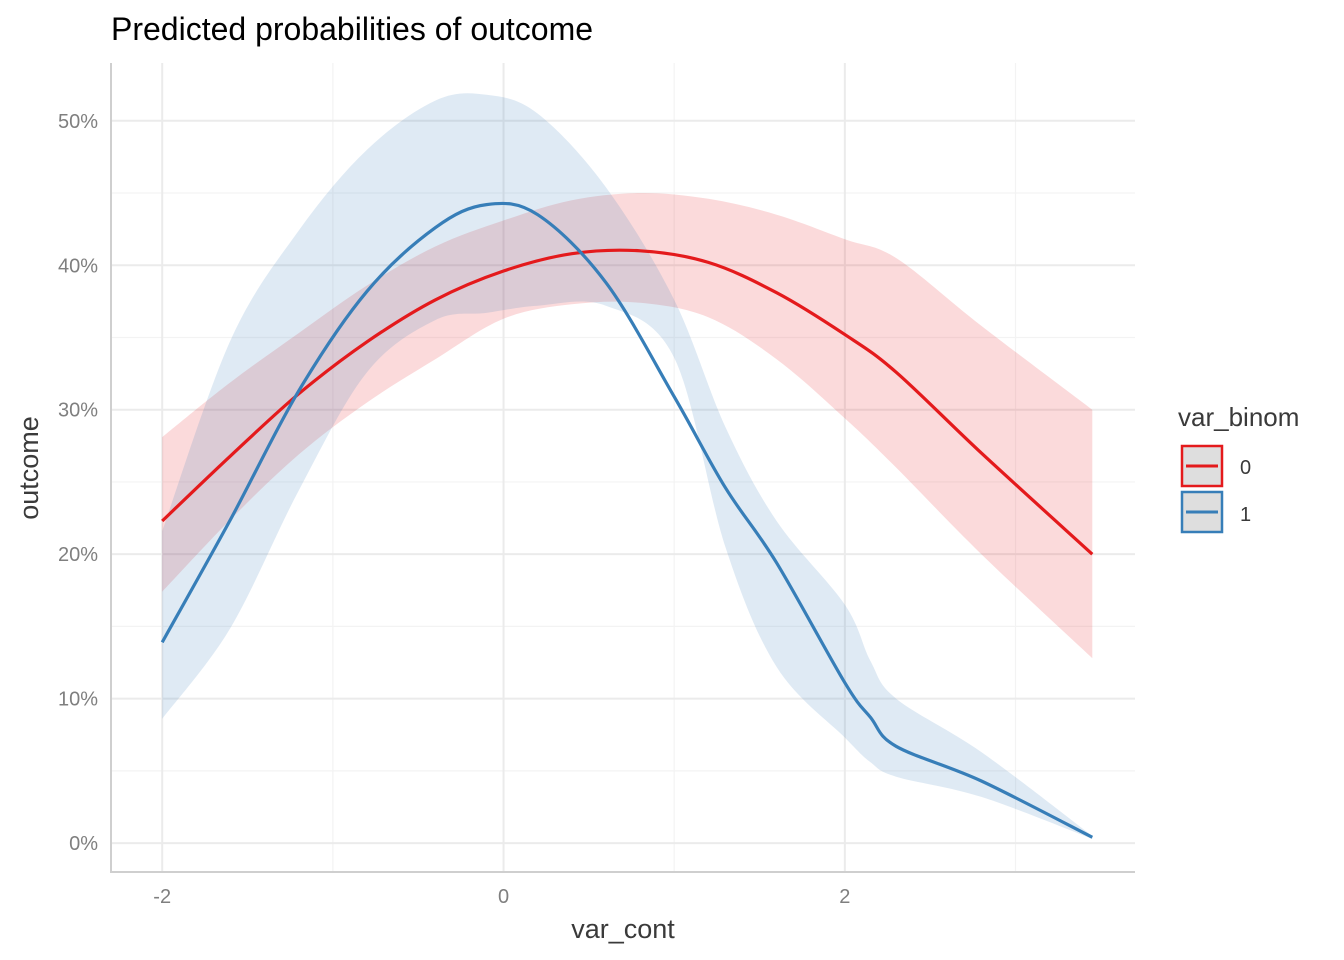  What do you see at coordinates (78, 122) in the screenshot?
I see `y-tick-label: 50%` at bounding box center [78, 122].